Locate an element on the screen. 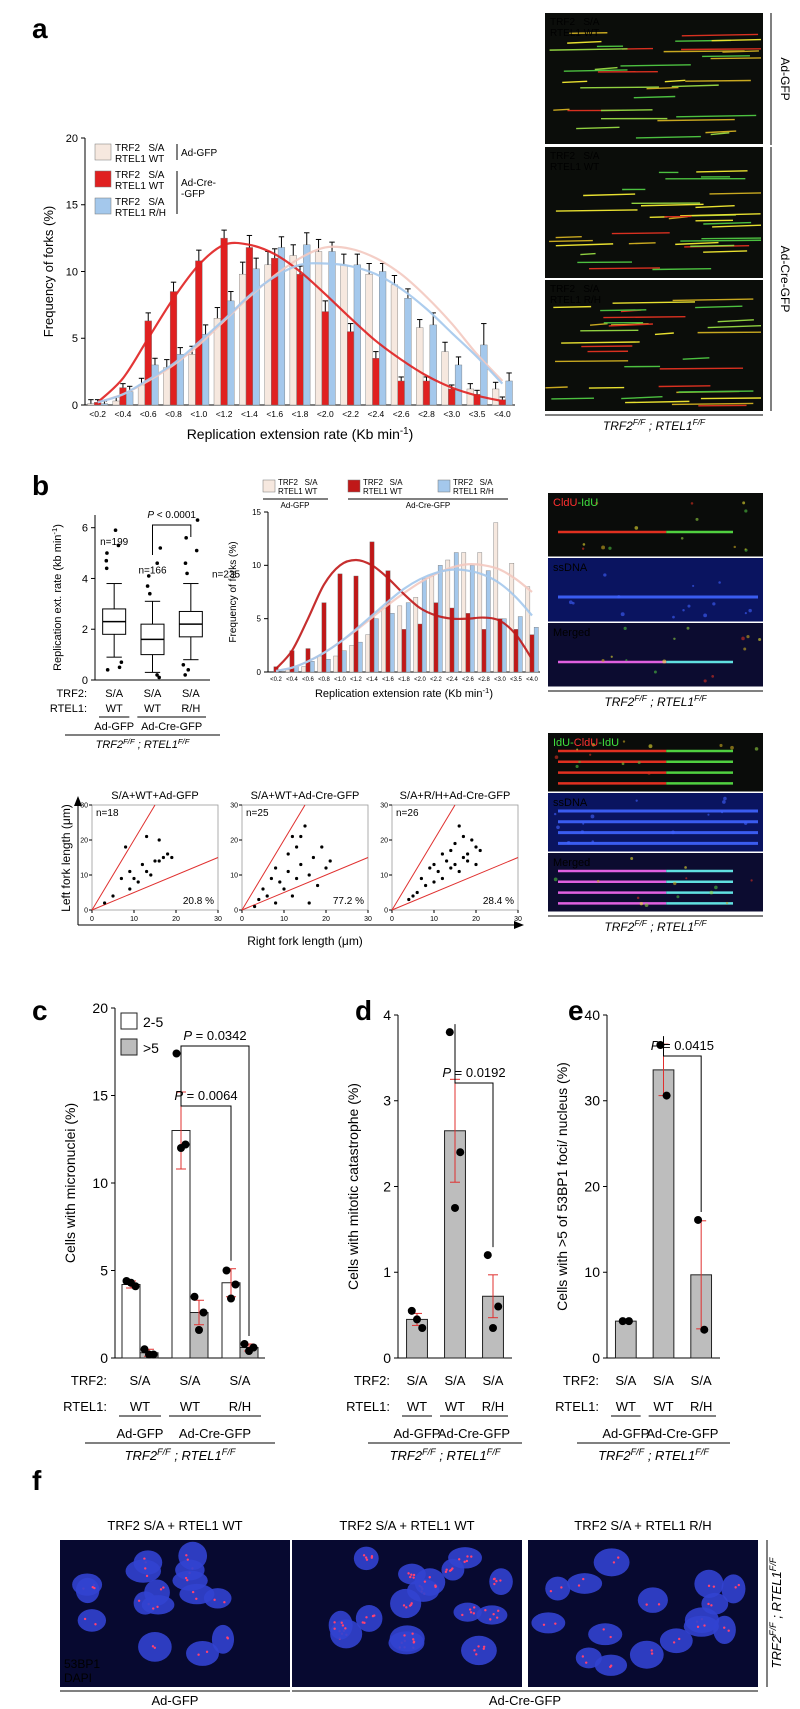  condition-label: WT is located at coordinates (626, 1406).